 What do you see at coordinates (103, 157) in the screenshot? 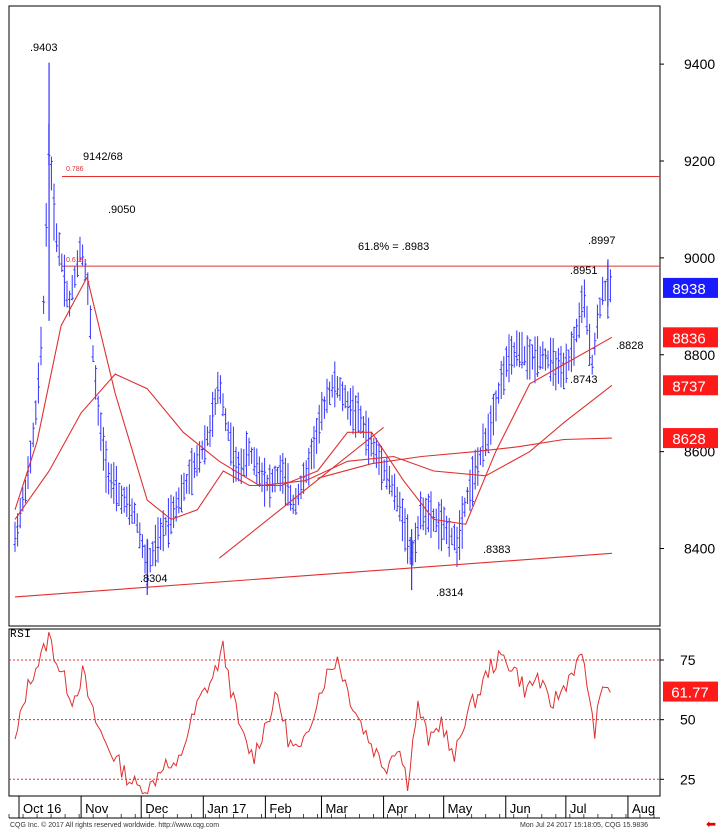
I see `annotation-fib-786-level: 9142/68` at bounding box center [103, 157].